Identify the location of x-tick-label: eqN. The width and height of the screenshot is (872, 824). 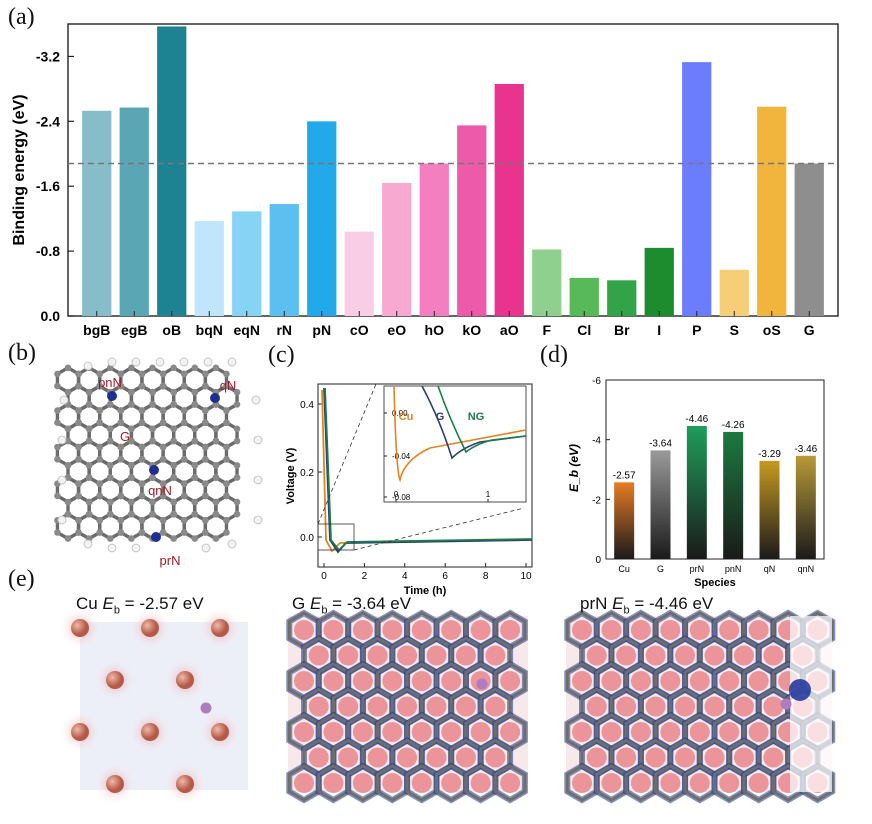
(247, 330).